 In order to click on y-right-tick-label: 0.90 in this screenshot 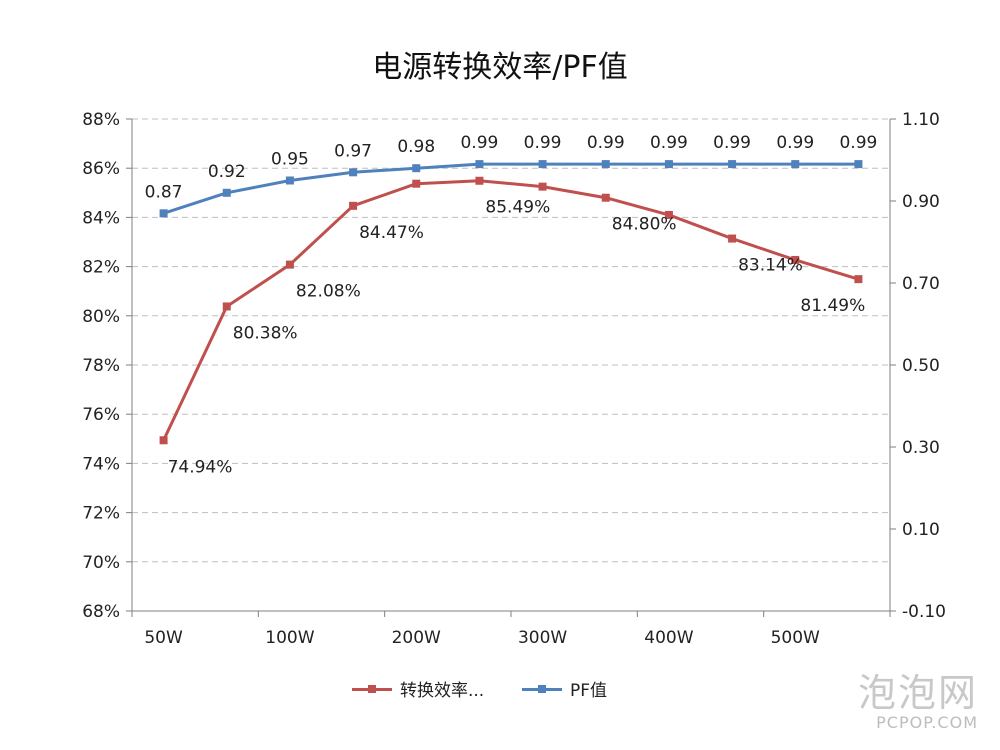, I will do `click(921, 202)`.